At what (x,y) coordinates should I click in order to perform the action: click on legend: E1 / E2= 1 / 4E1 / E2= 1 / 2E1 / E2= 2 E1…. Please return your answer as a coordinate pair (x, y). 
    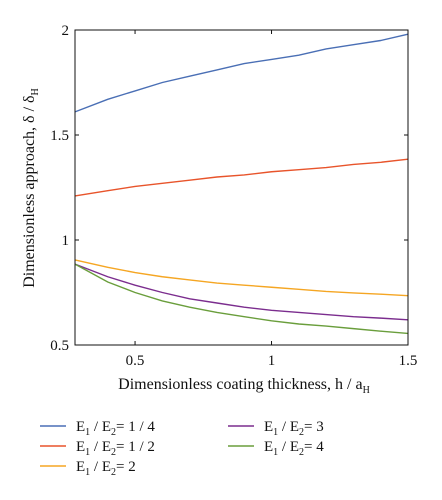
    Looking at the image, I should click on (182, 448).